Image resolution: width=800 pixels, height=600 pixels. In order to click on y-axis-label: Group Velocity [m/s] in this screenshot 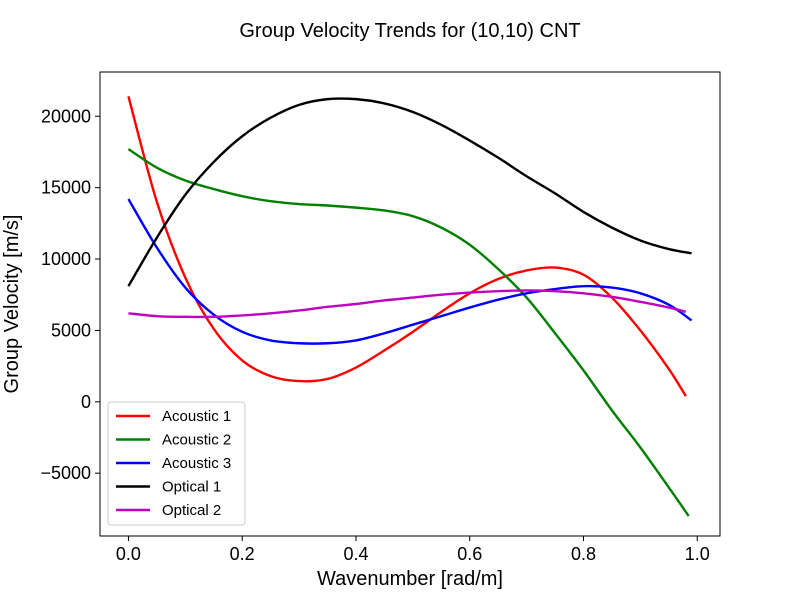, I will do `click(12, 304)`.